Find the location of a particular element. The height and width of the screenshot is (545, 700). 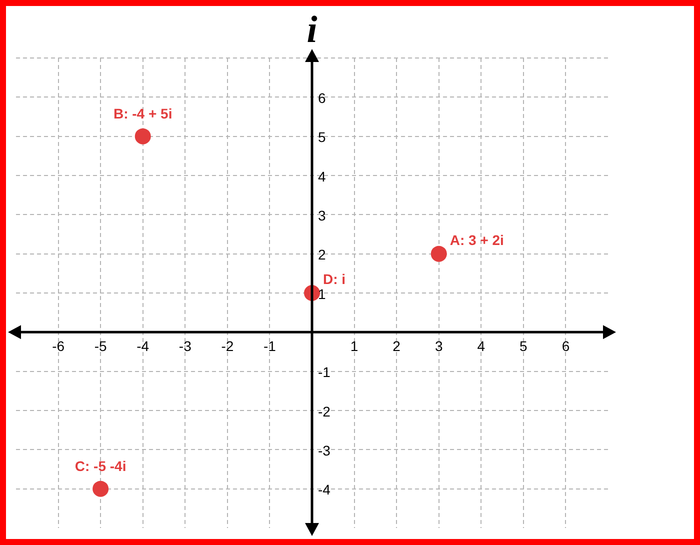

y-tick-label: -3 is located at coordinates (324, 450).